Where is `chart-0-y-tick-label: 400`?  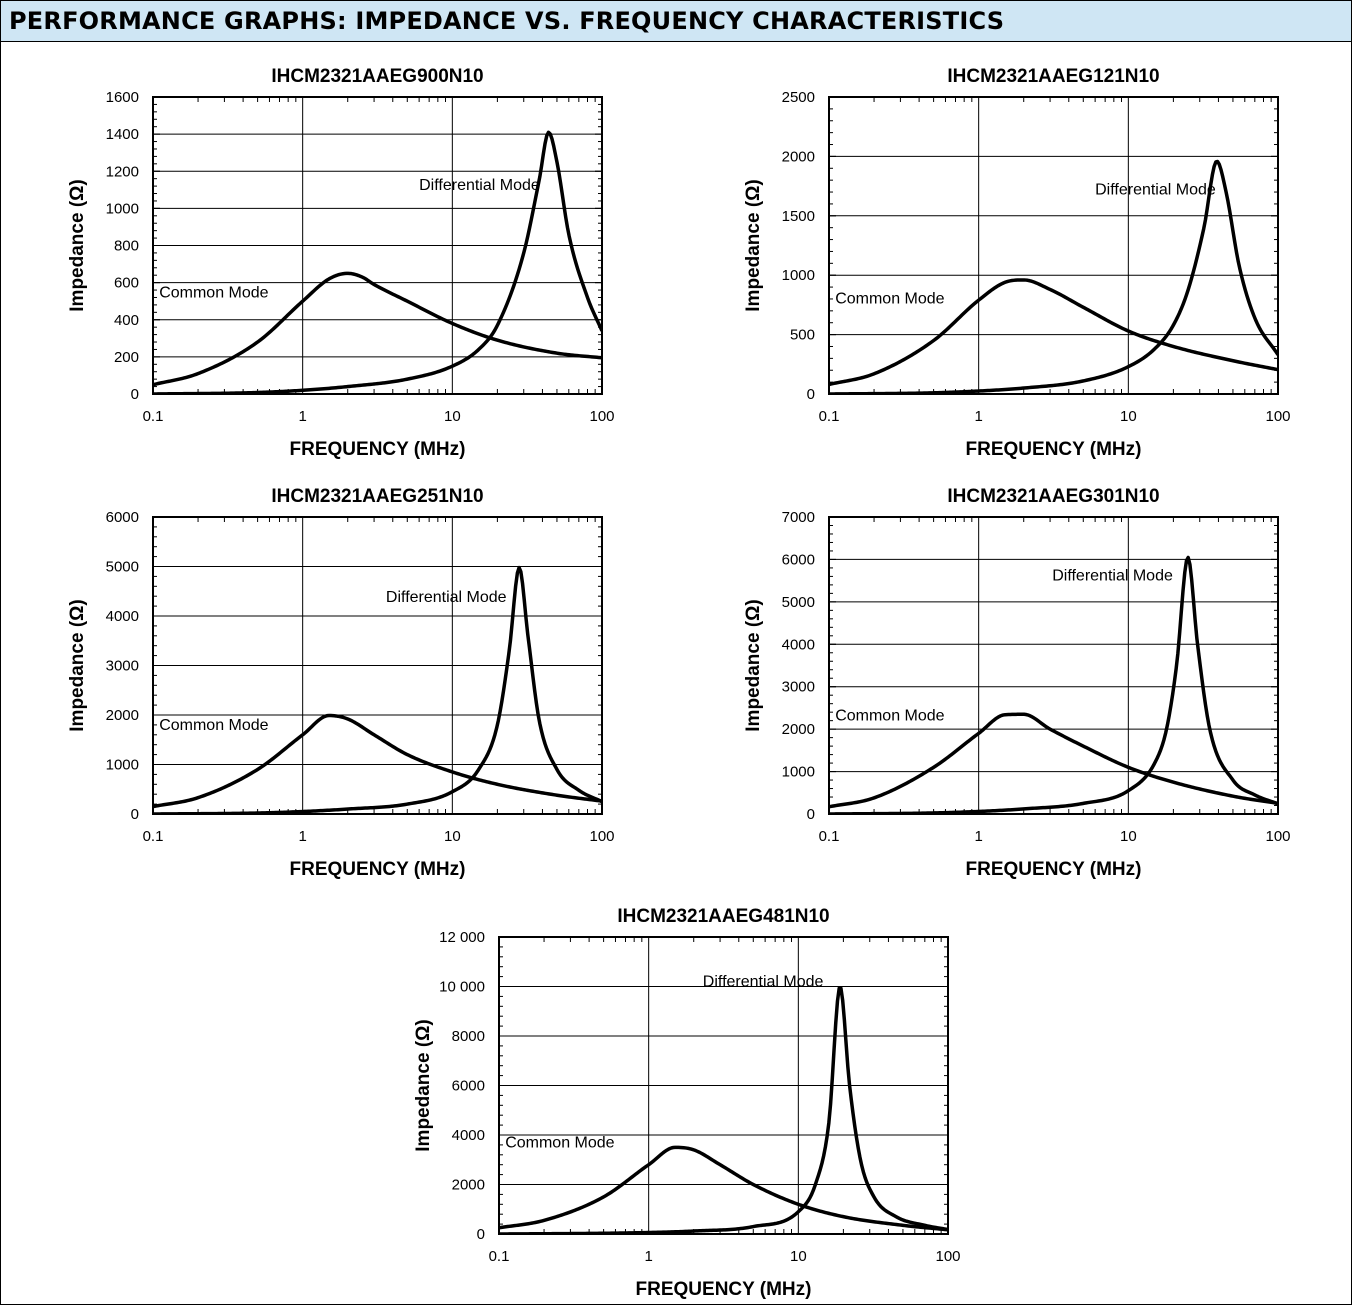 chart-0-y-tick-label: 400 is located at coordinates (126, 320).